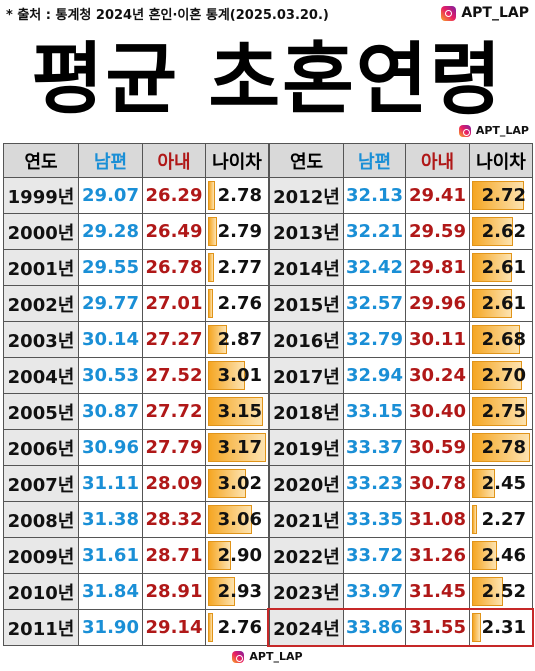  I want to click on age-gap: 2.90, so click(237, 555).